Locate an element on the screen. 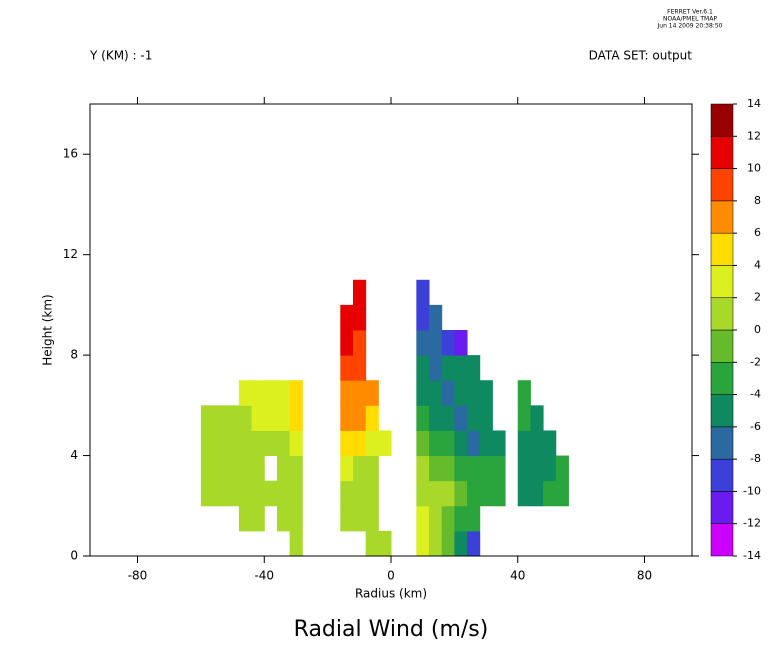 The width and height of the screenshot is (768, 666). x-tick-label: 40 is located at coordinates (517, 576).